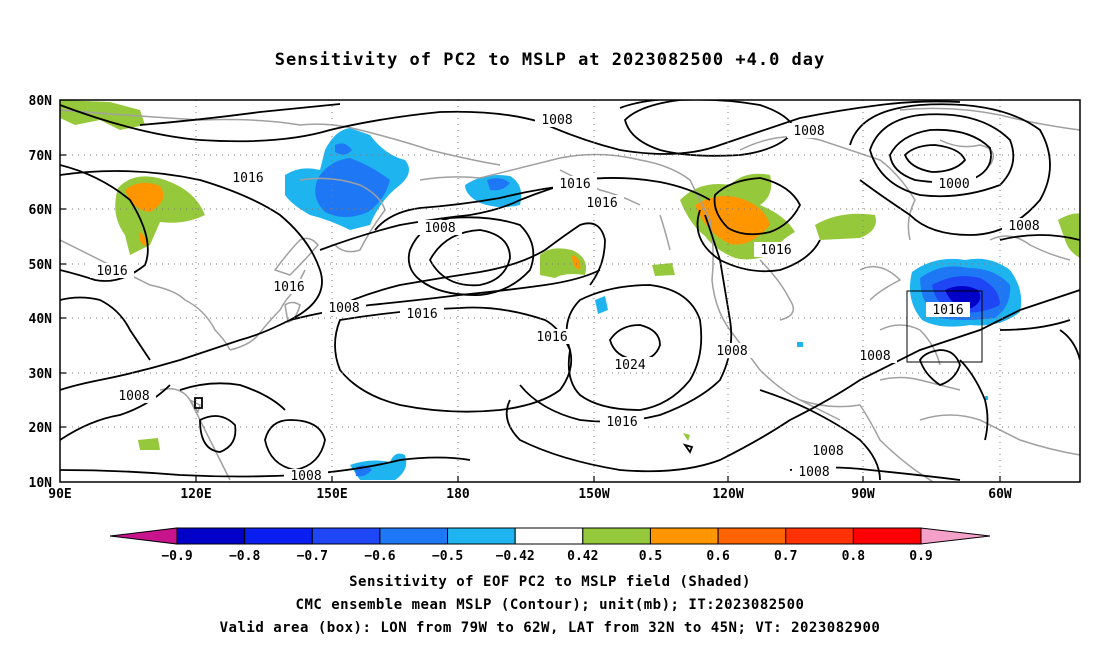 Image resolution: width=1100 pixels, height=650 pixels. Describe the element at coordinates (41, 428) in the screenshot. I see `lat-label: 20N` at that location.